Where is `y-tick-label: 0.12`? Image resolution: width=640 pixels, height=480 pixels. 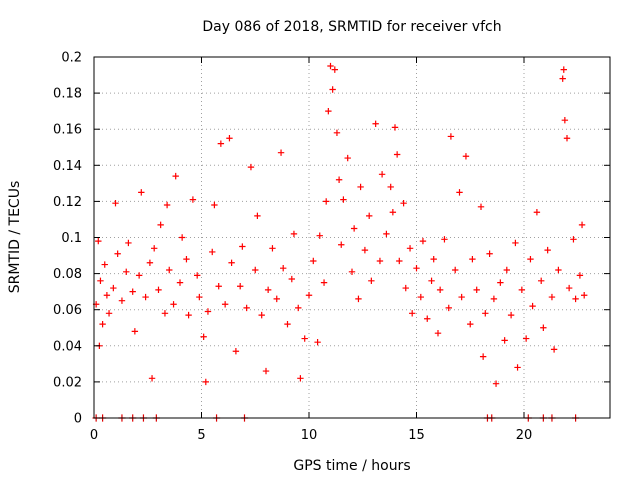 y-tick-label: 0.12 is located at coordinates (67, 202).